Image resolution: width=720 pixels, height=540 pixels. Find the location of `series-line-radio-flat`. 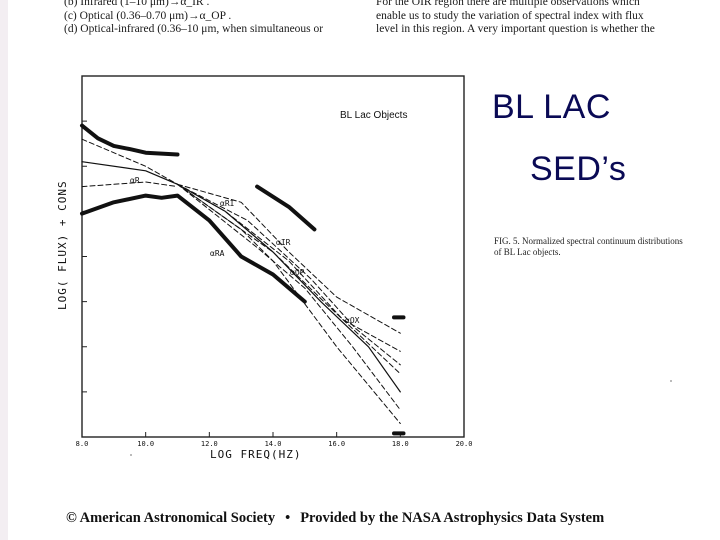

series-line-radio-flat is located at coordinates (129, 184).